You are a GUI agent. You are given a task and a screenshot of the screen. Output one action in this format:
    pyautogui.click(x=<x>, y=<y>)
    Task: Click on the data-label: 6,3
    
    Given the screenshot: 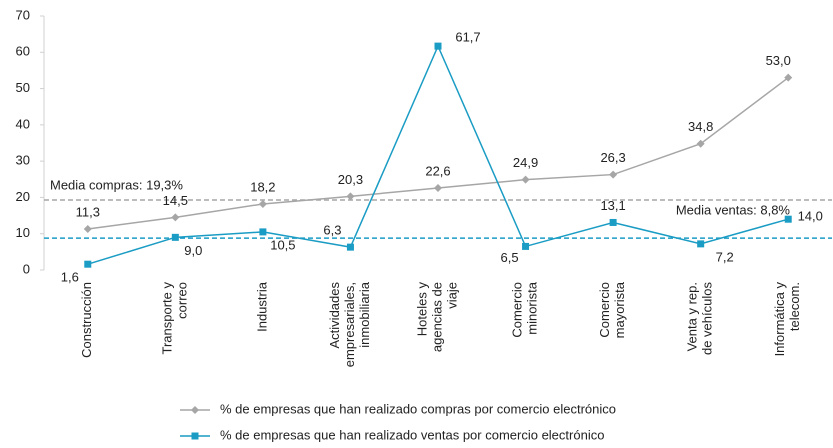 What is the action you would take?
    pyautogui.click(x=332, y=230)
    